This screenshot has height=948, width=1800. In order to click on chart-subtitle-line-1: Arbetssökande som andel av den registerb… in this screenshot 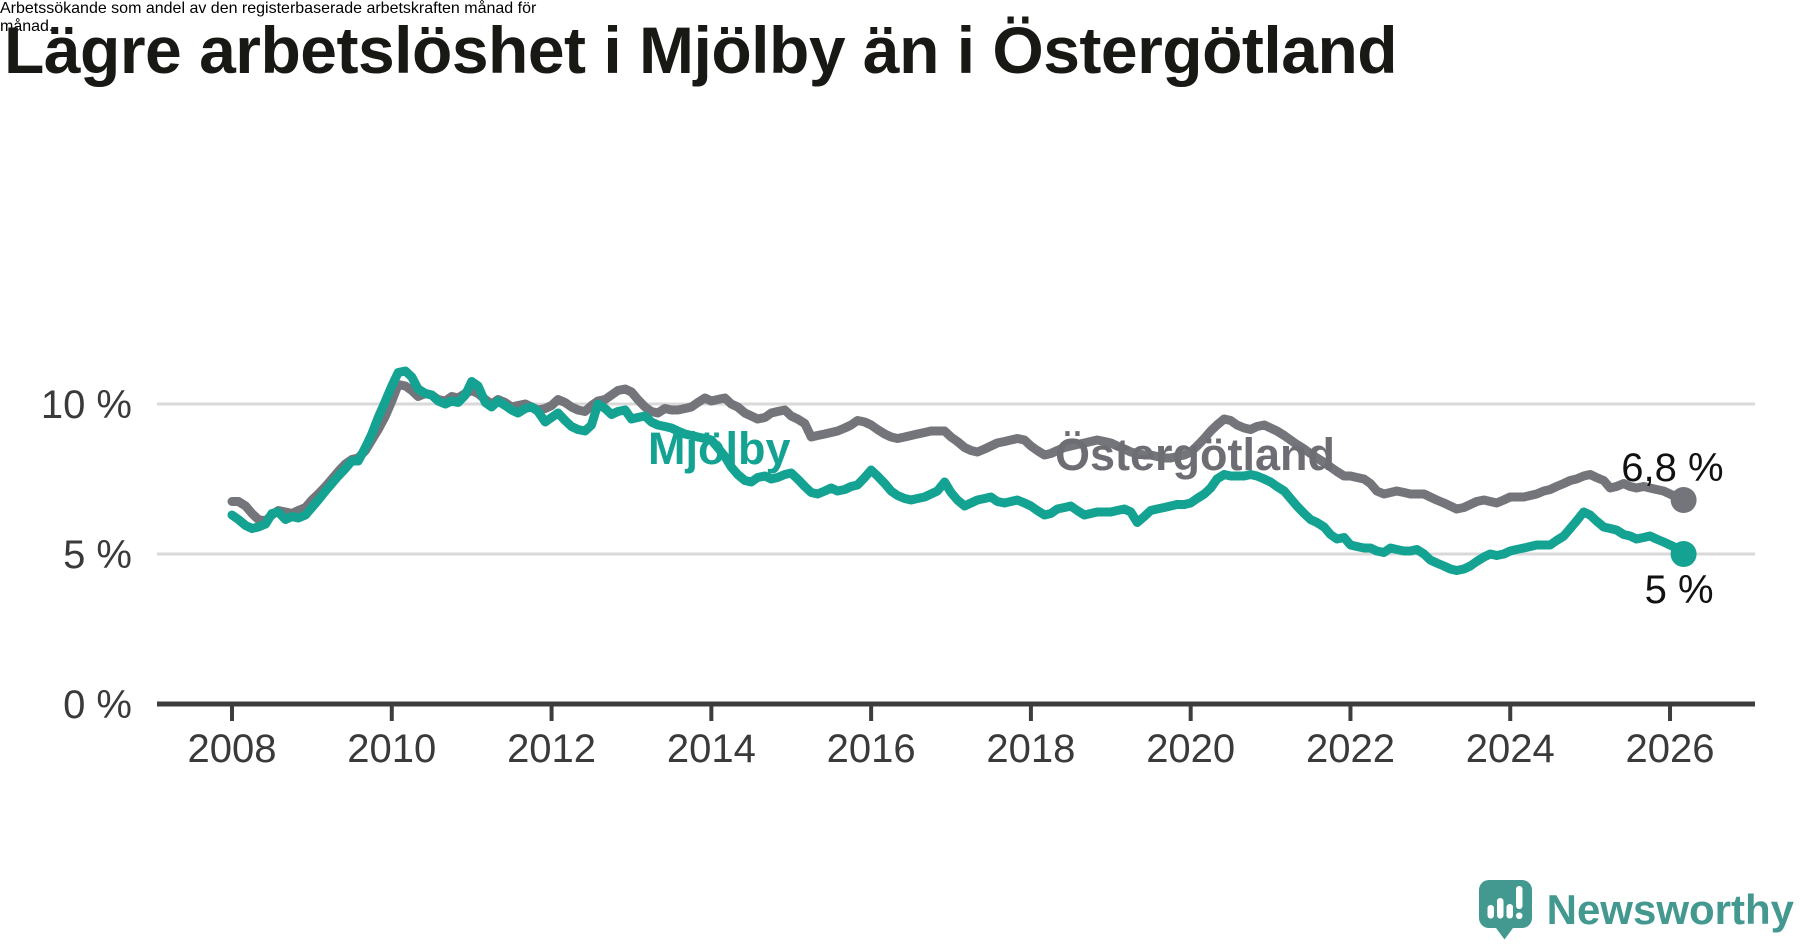, I will do `click(268, 8)`.